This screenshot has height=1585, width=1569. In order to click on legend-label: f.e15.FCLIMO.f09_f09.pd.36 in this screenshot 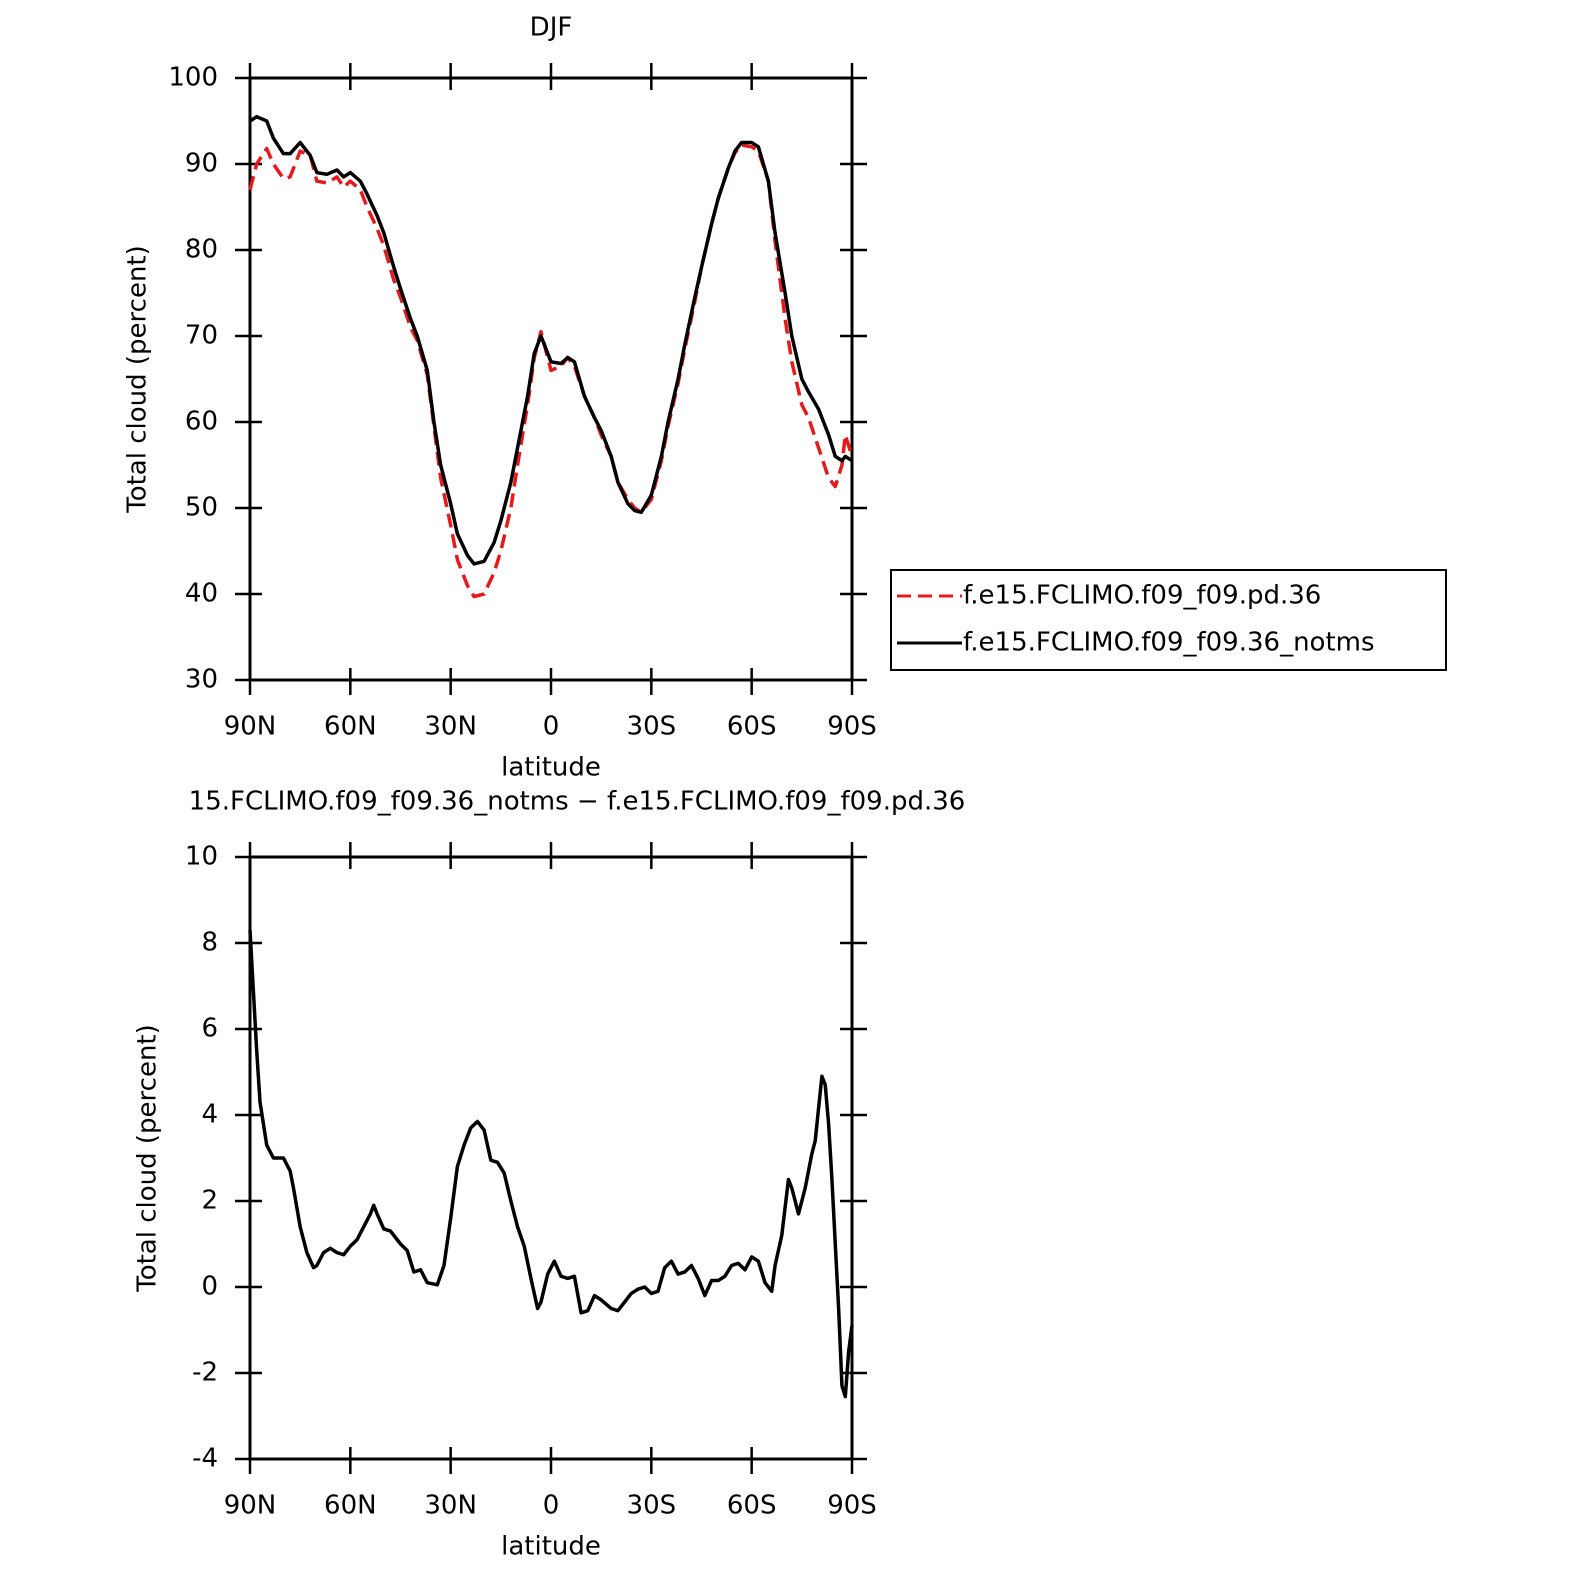, I will do `click(1142, 596)`.